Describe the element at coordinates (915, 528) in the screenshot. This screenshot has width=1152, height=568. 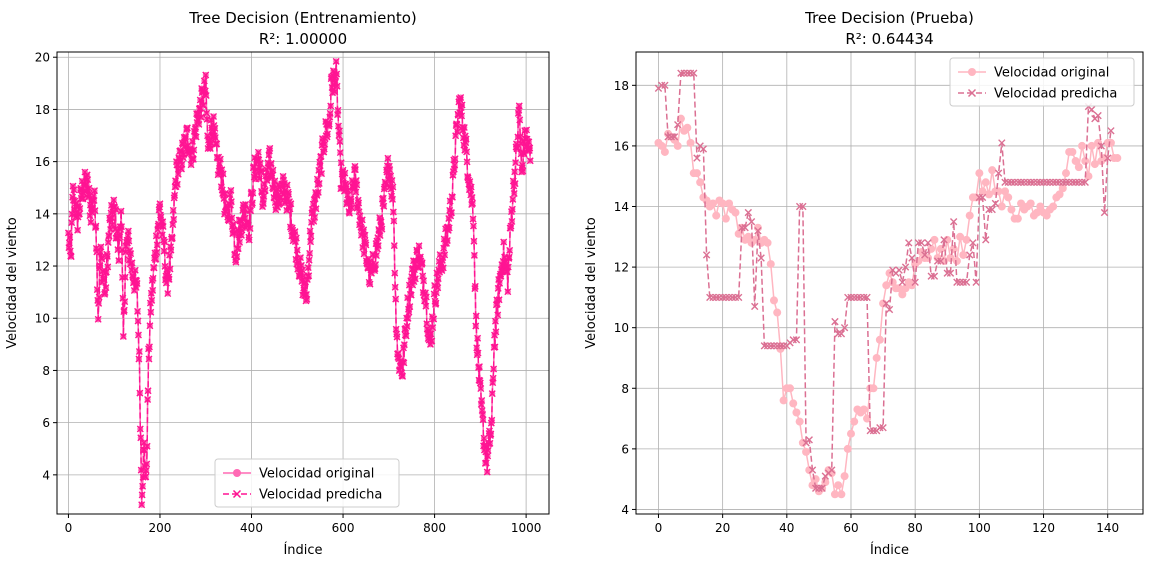
I see `x-tick-label: 80` at that location.